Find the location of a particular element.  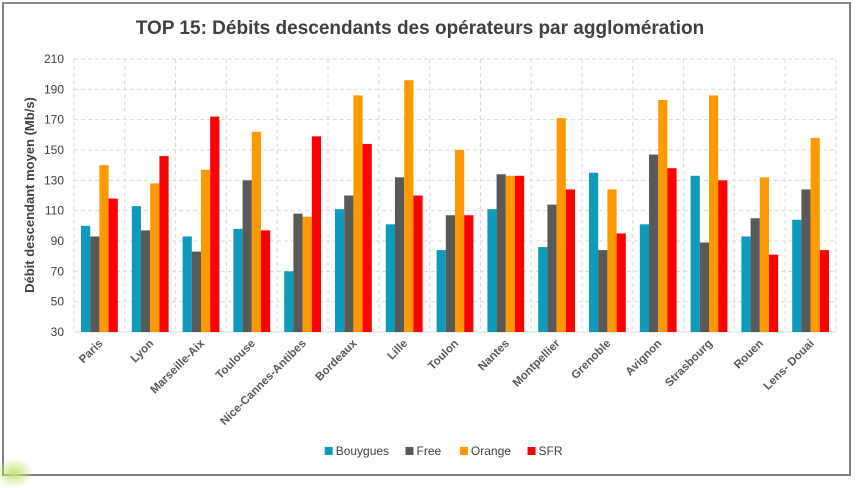

y-tick-label: 90 is located at coordinates (58, 241).